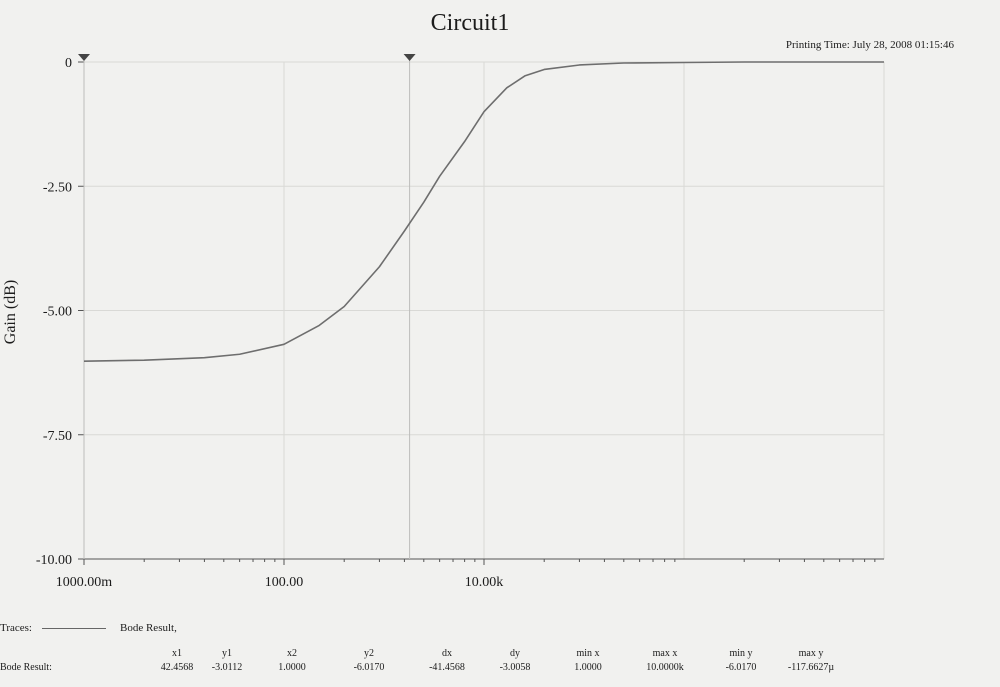  I want to click on x-tick-label: 100.00, so click(284, 582).